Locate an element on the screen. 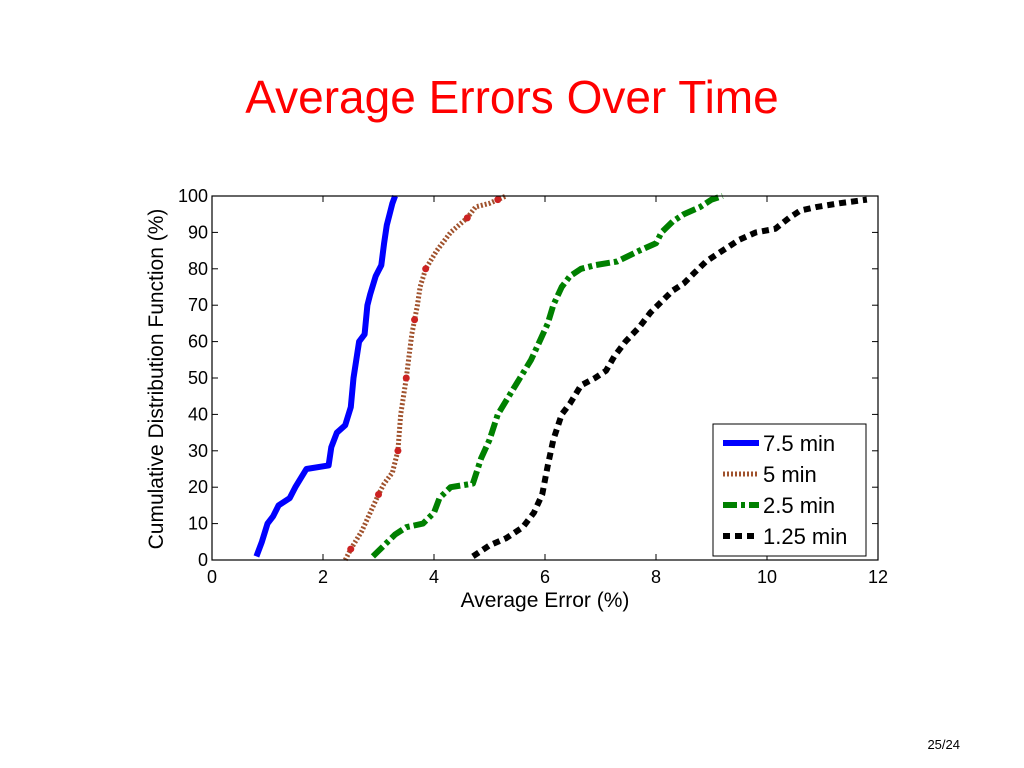 Image resolution: width=1024 pixels, height=768 pixels. legend-label: 2.5 min is located at coordinates (799, 505).